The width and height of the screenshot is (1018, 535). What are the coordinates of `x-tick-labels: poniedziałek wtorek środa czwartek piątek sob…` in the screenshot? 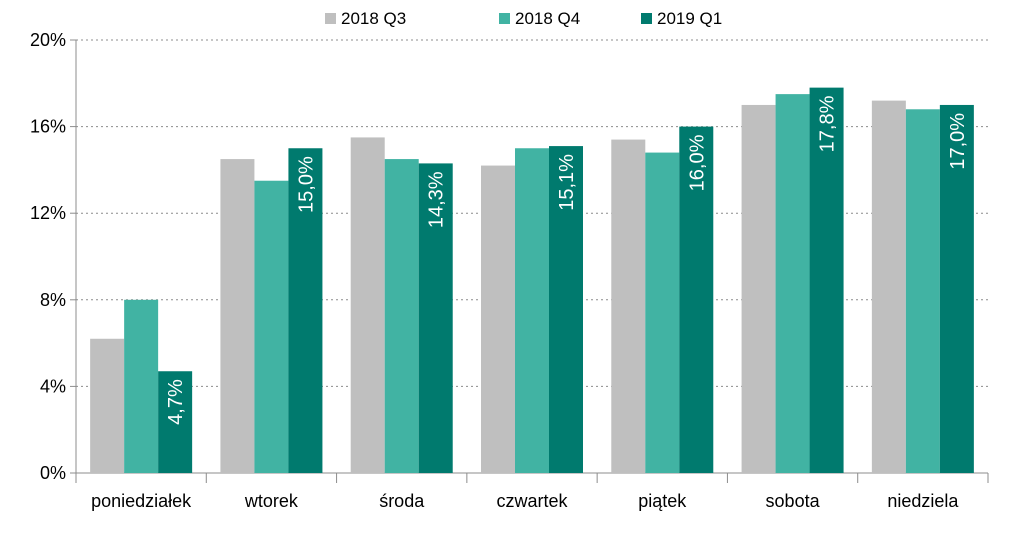 It's located at (525, 501).